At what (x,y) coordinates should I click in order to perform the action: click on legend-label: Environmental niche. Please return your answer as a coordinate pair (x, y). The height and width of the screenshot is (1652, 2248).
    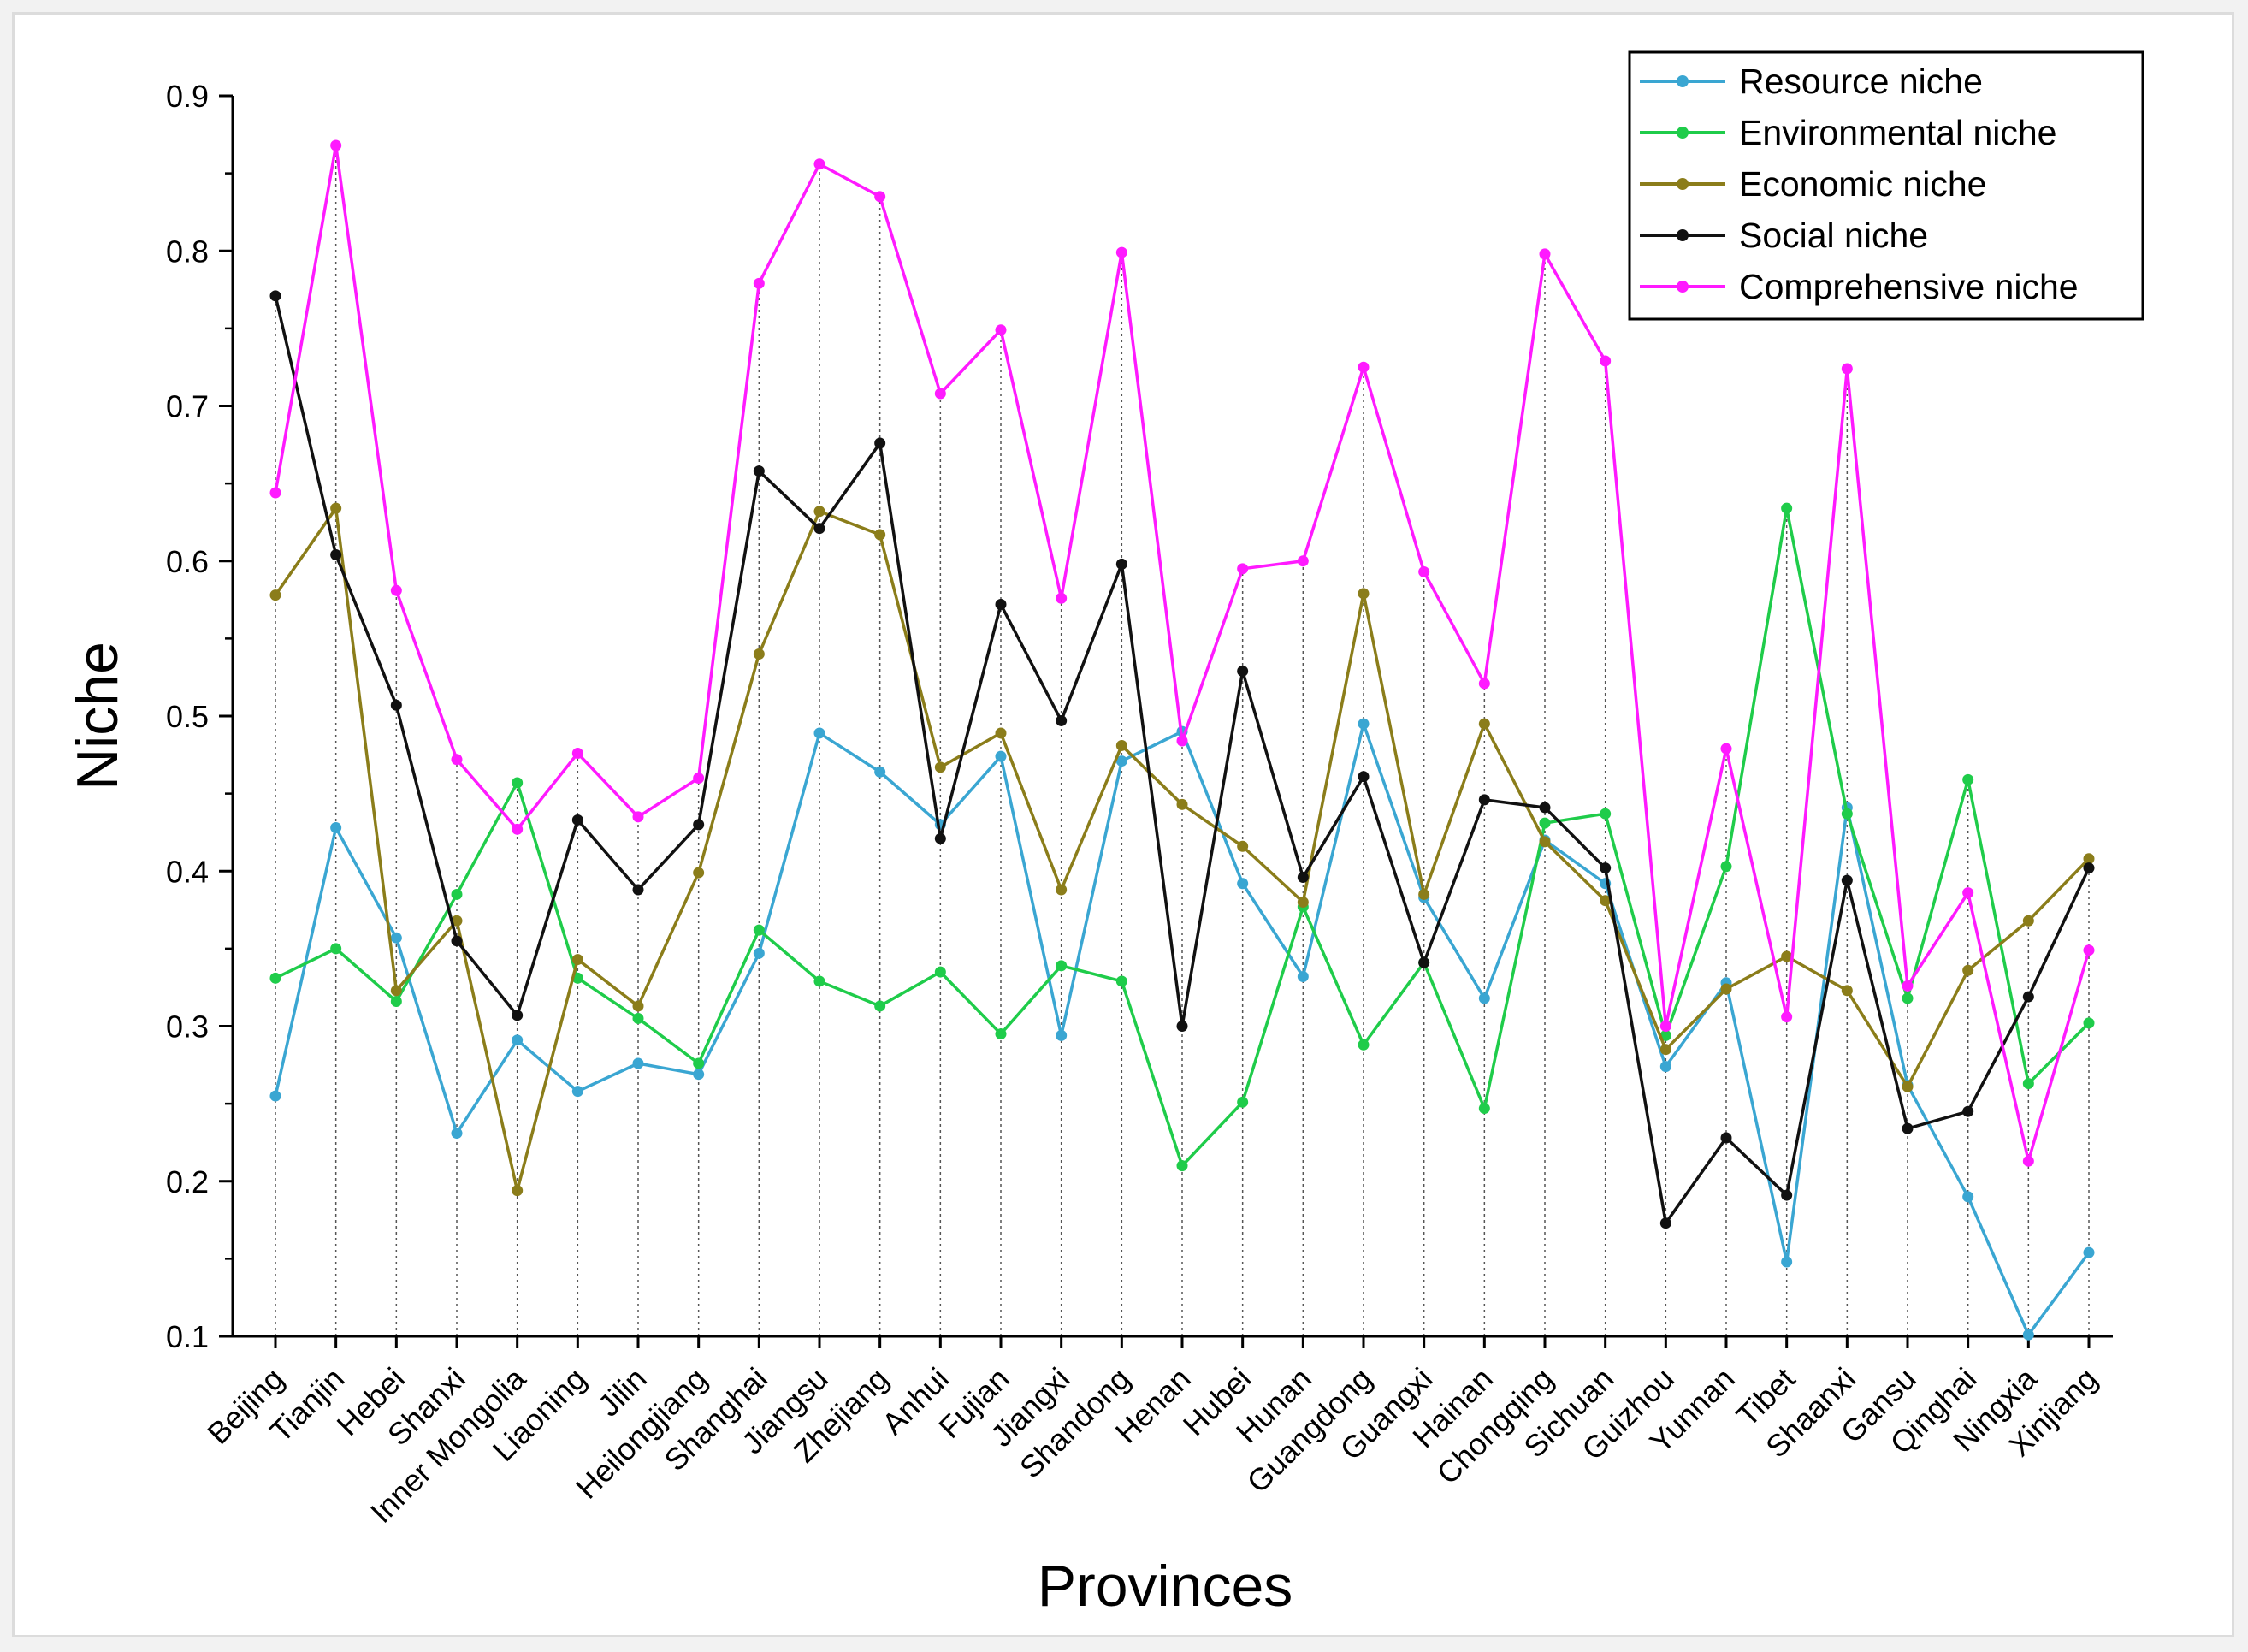
    Looking at the image, I should click on (1897, 132).